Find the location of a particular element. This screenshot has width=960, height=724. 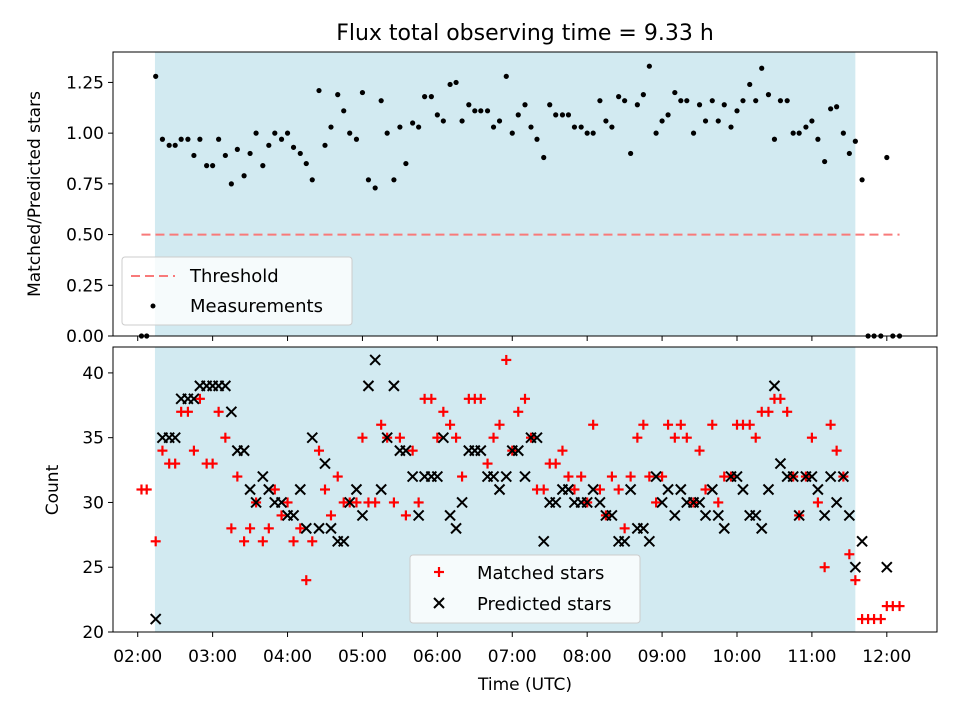

bottom-x-tick-label: 11:00 is located at coordinates (811, 657).